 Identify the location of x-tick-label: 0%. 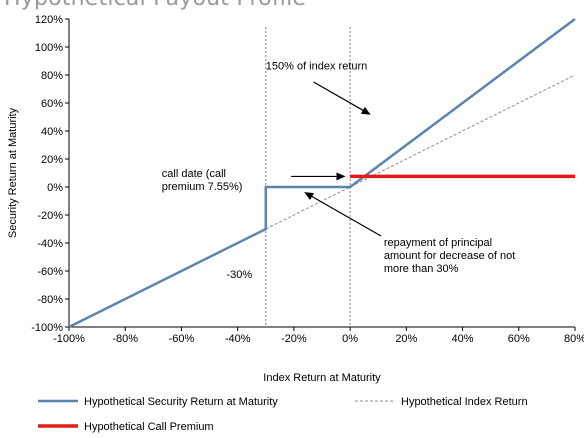
(350, 339).